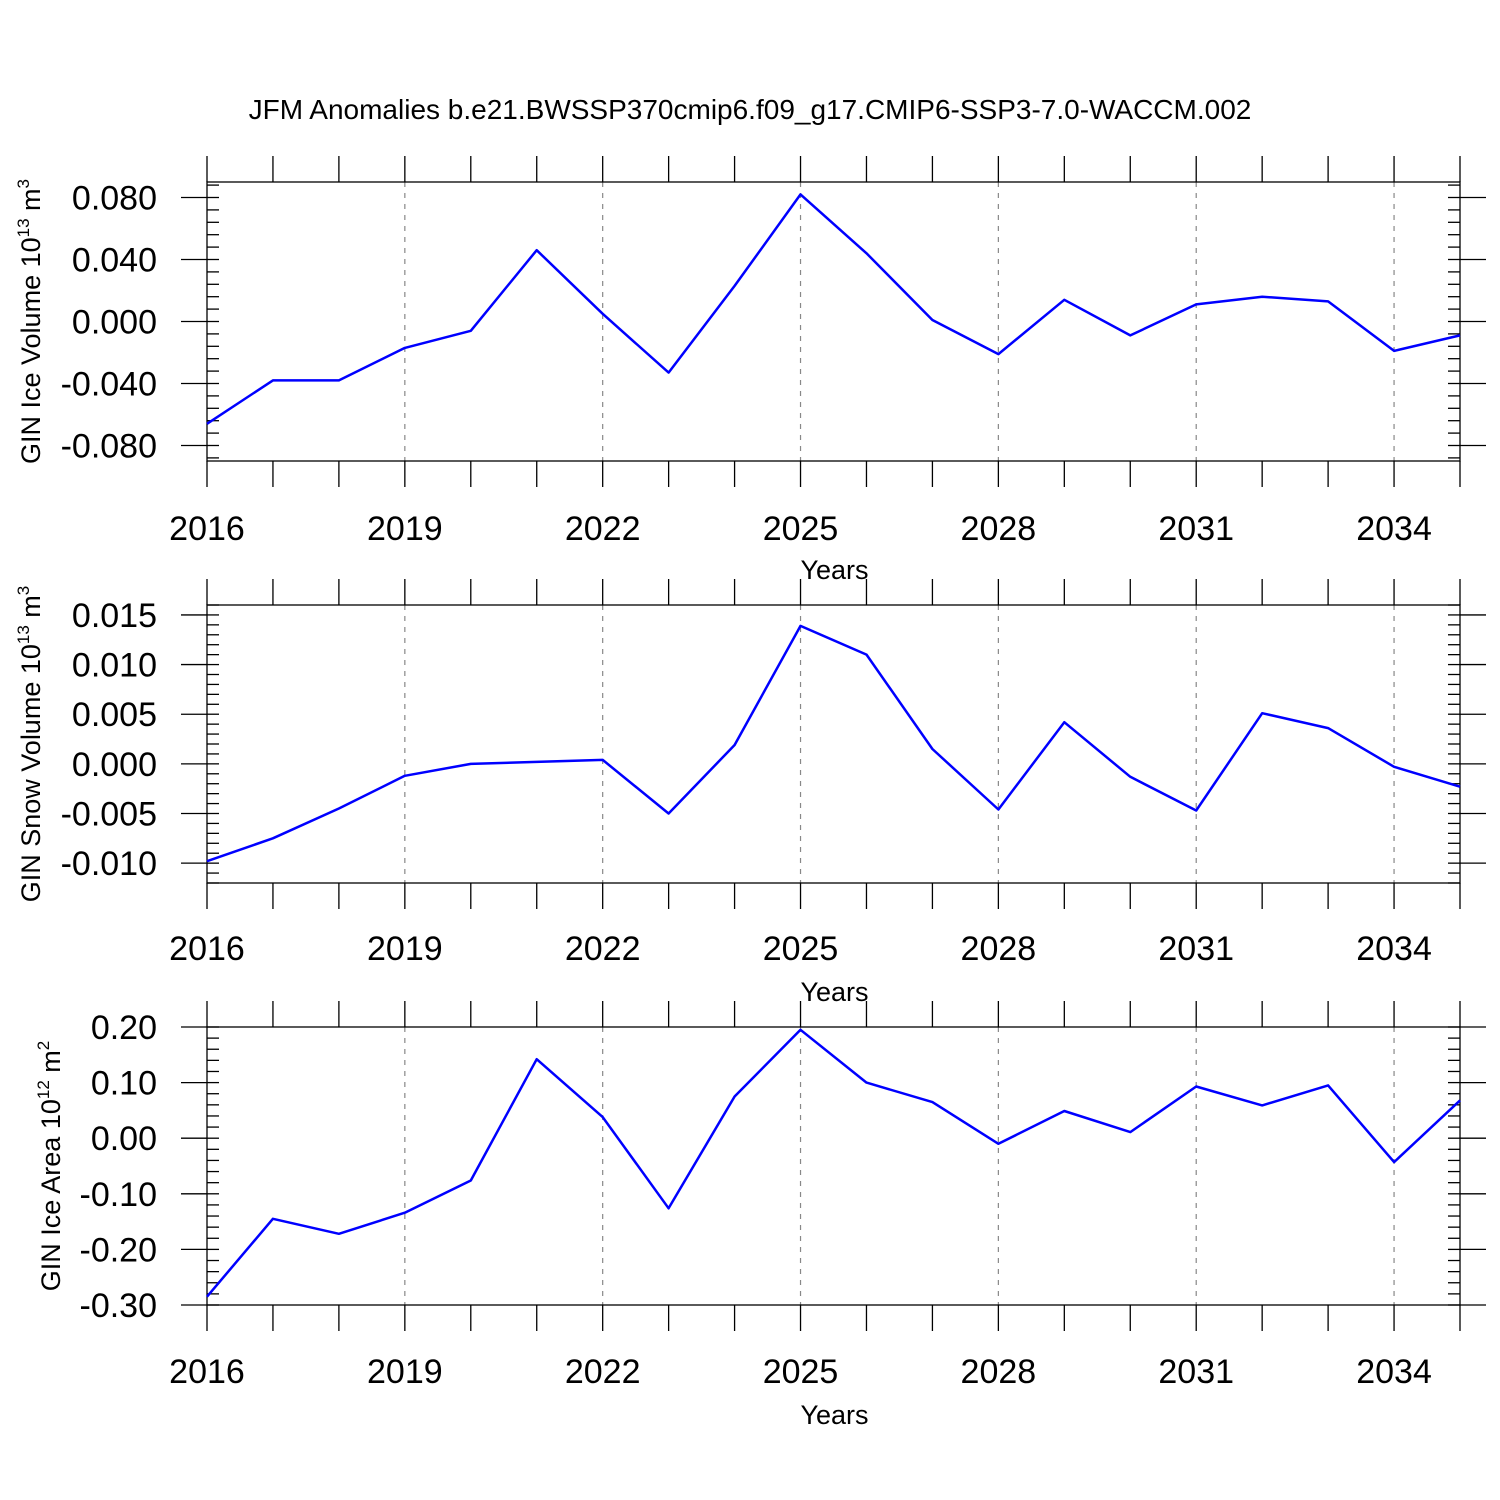 The width and height of the screenshot is (1500, 1500). Describe the element at coordinates (119, 1195) in the screenshot. I see `y-tick-label: -0.10` at that location.